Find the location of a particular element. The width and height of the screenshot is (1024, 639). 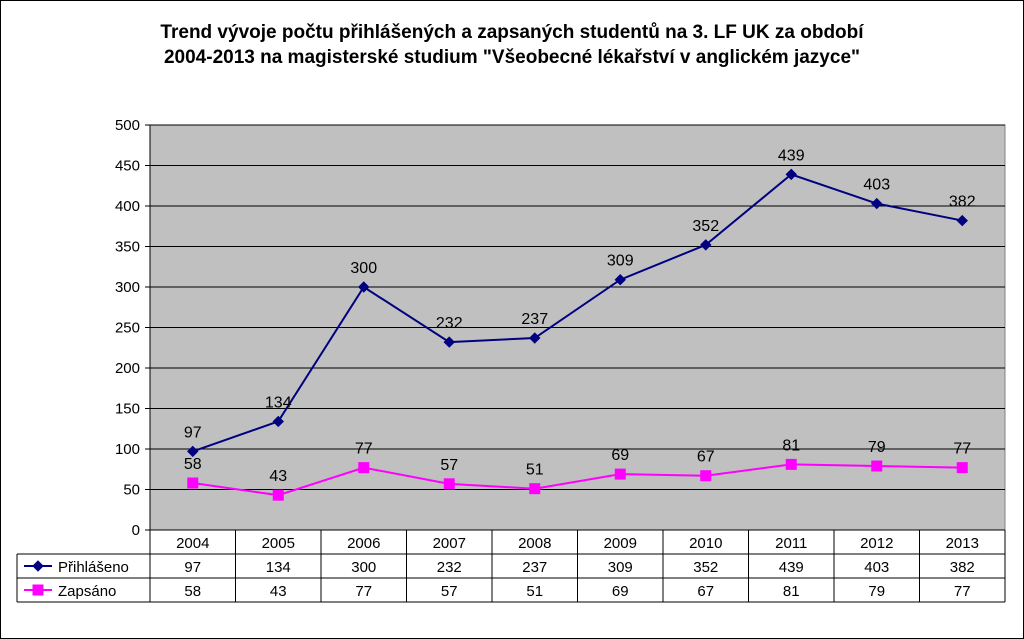

data-label: 67 is located at coordinates (706, 457).